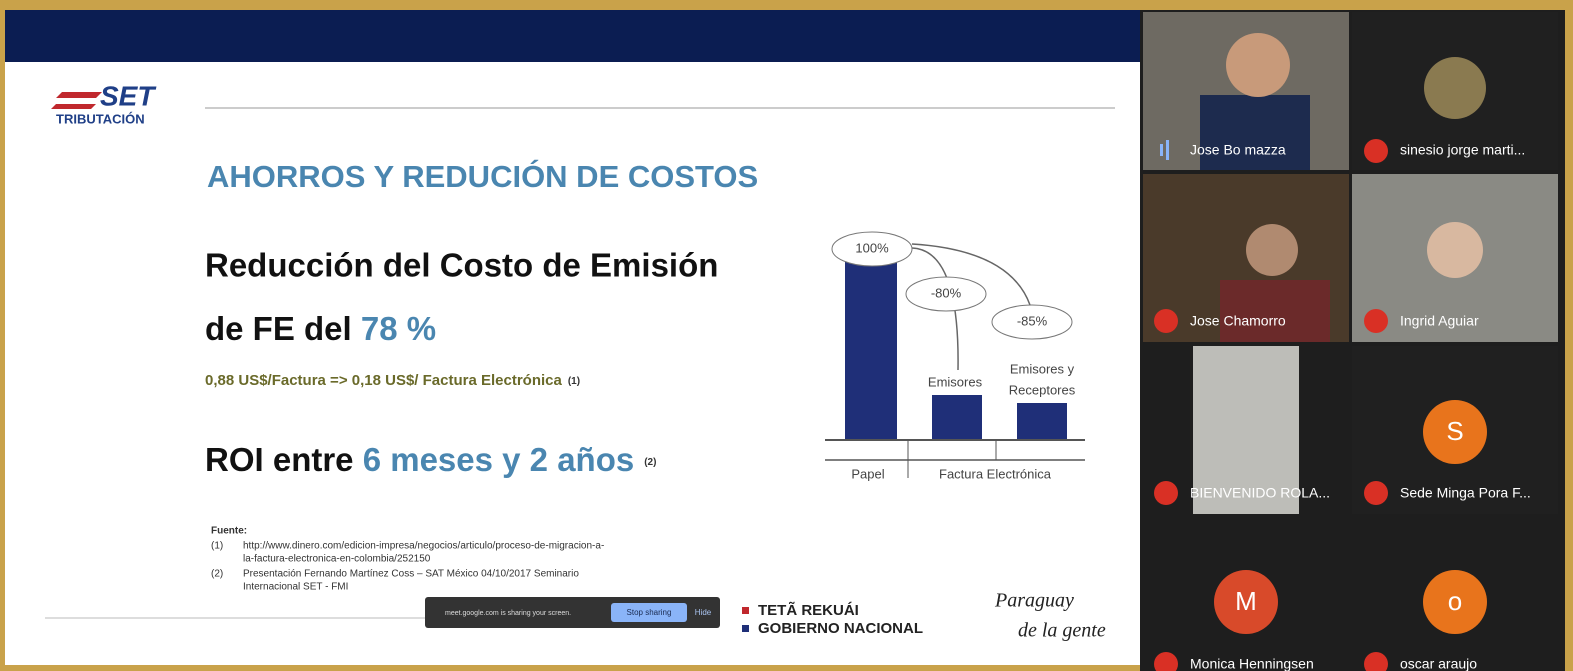 The width and height of the screenshot is (1573, 671). What do you see at coordinates (1438, 663) in the screenshot?
I see `participant-name: oscar araujo` at bounding box center [1438, 663].